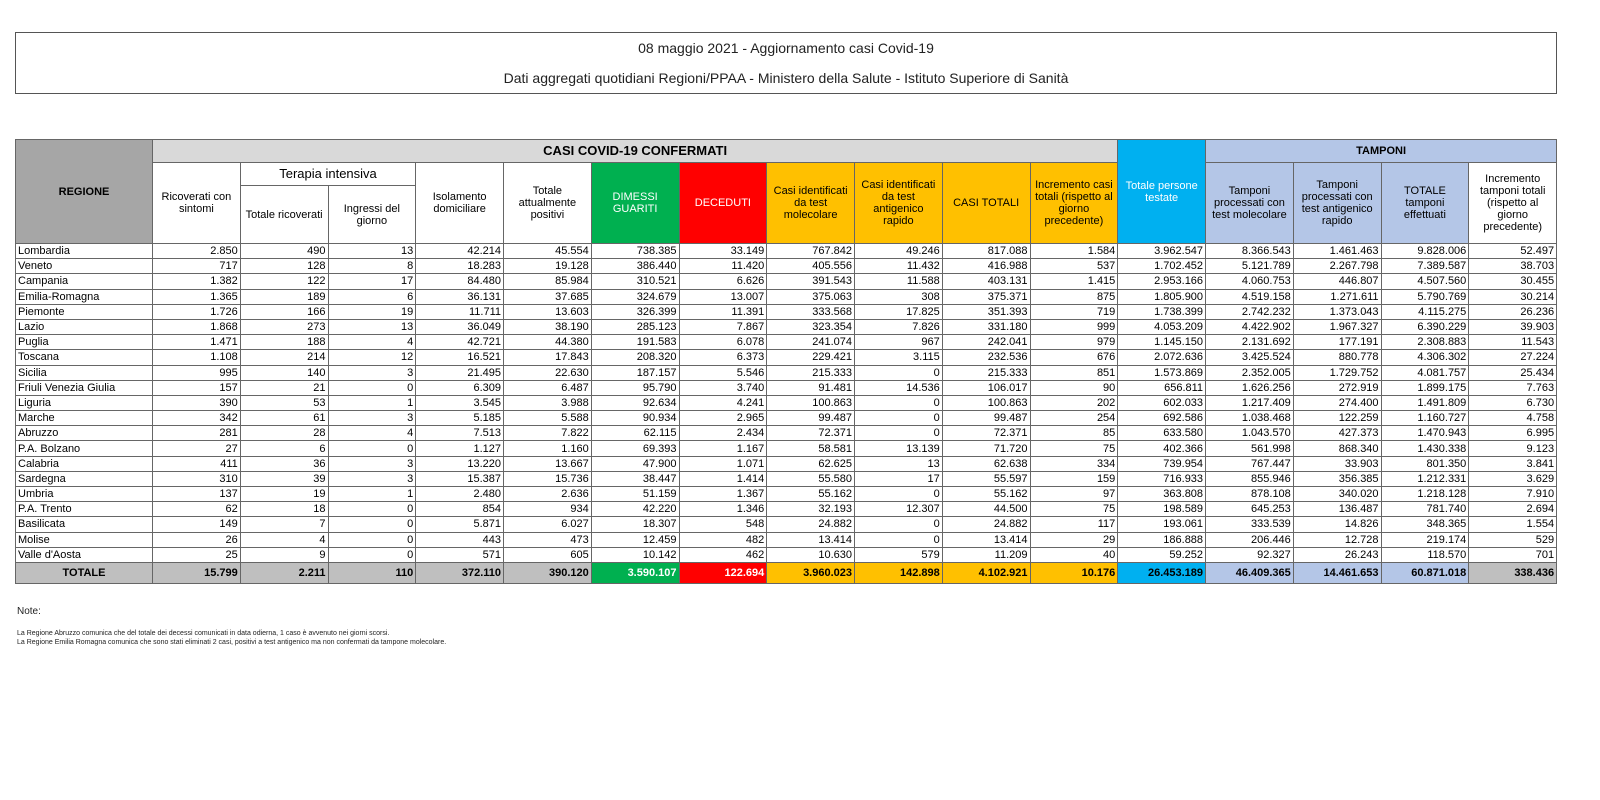 This screenshot has height=800, width=1600. Describe the element at coordinates (1074, 311) in the screenshot. I see `value-cell: 719` at that location.